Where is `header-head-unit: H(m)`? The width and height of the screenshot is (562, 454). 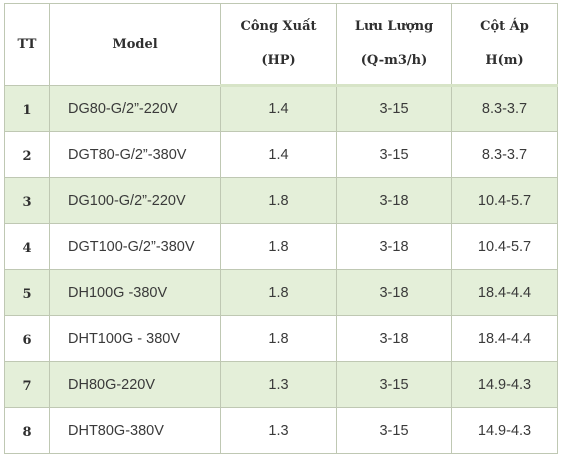 header-head-unit: H(m) is located at coordinates (504, 60).